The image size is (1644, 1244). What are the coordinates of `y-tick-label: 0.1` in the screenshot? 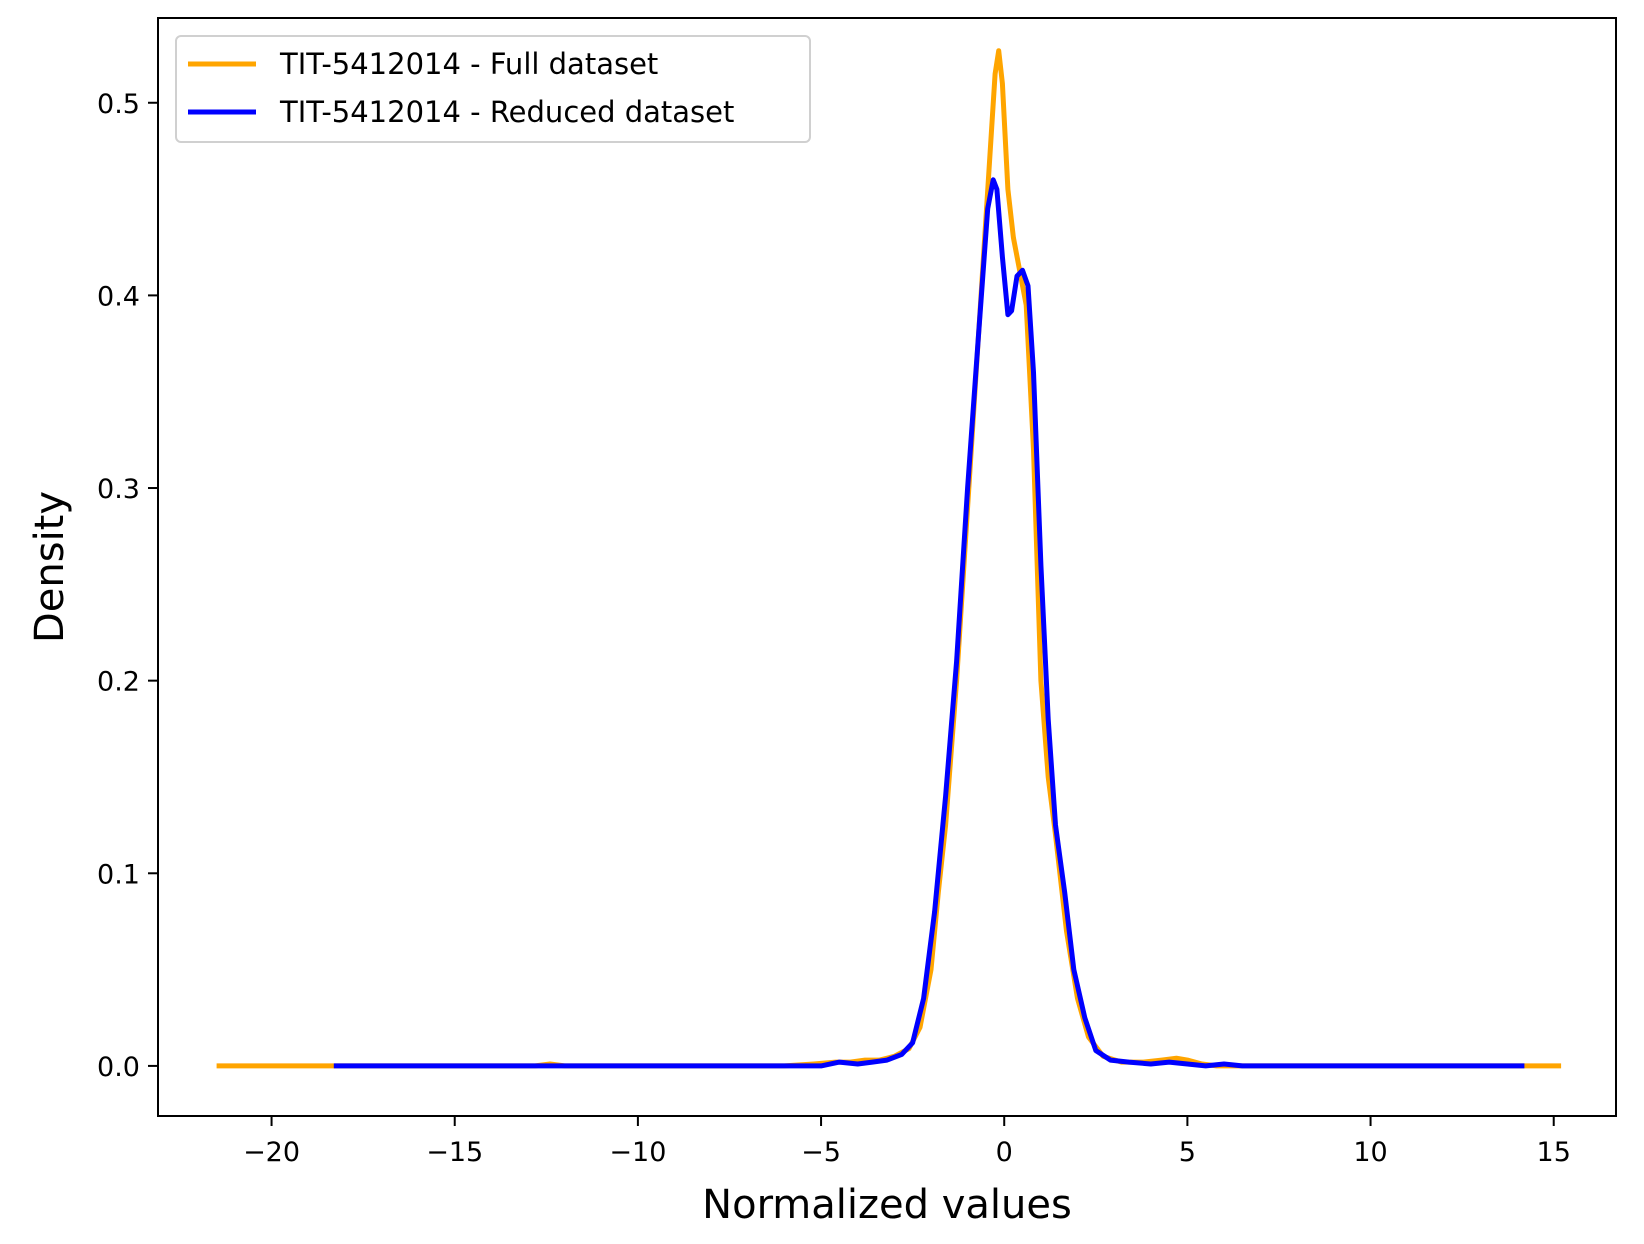 It's located at (118, 874).